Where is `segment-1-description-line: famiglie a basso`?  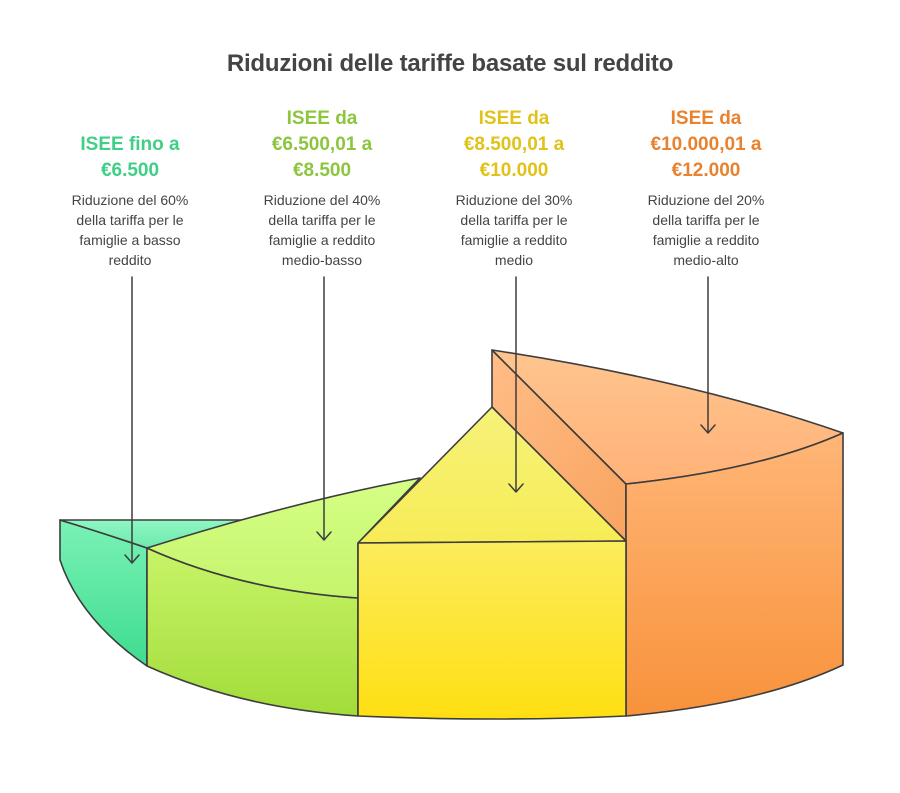 segment-1-description-line: famiglie a basso is located at coordinates (130, 240).